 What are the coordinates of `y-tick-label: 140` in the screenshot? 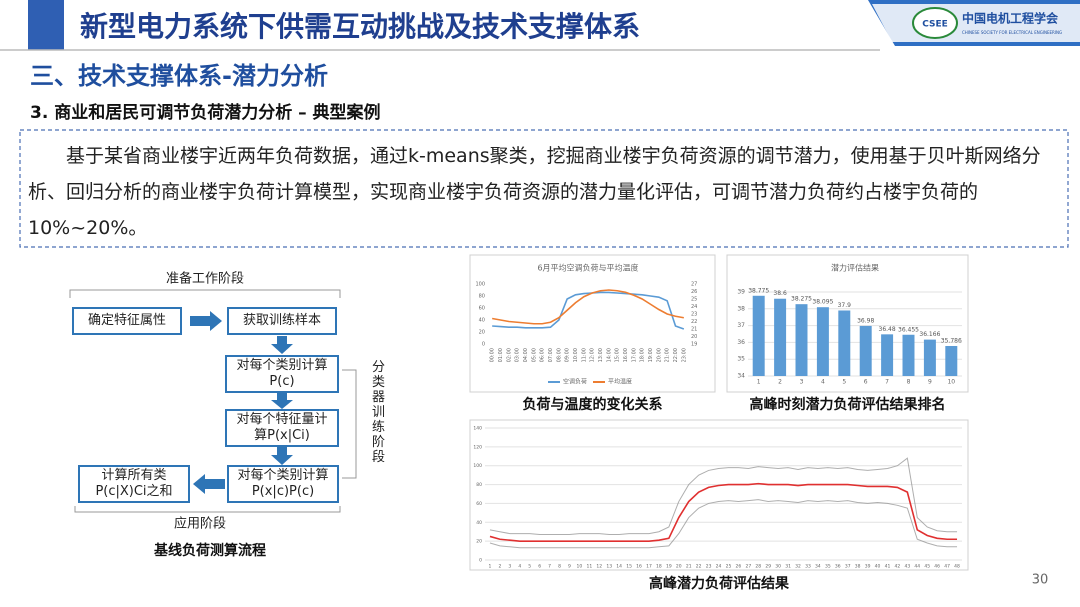 It's located at (477, 429).